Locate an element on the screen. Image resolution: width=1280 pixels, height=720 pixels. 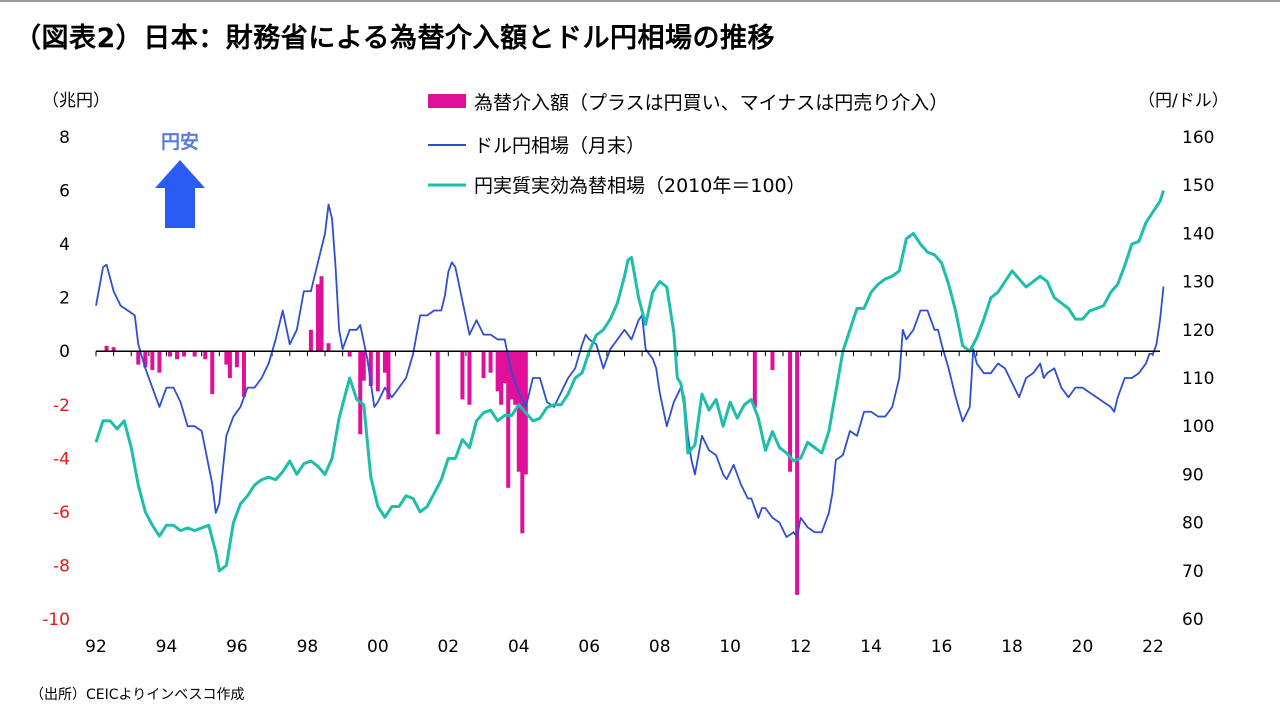
left-tick-label: -2 is located at coordinates (61, 406).